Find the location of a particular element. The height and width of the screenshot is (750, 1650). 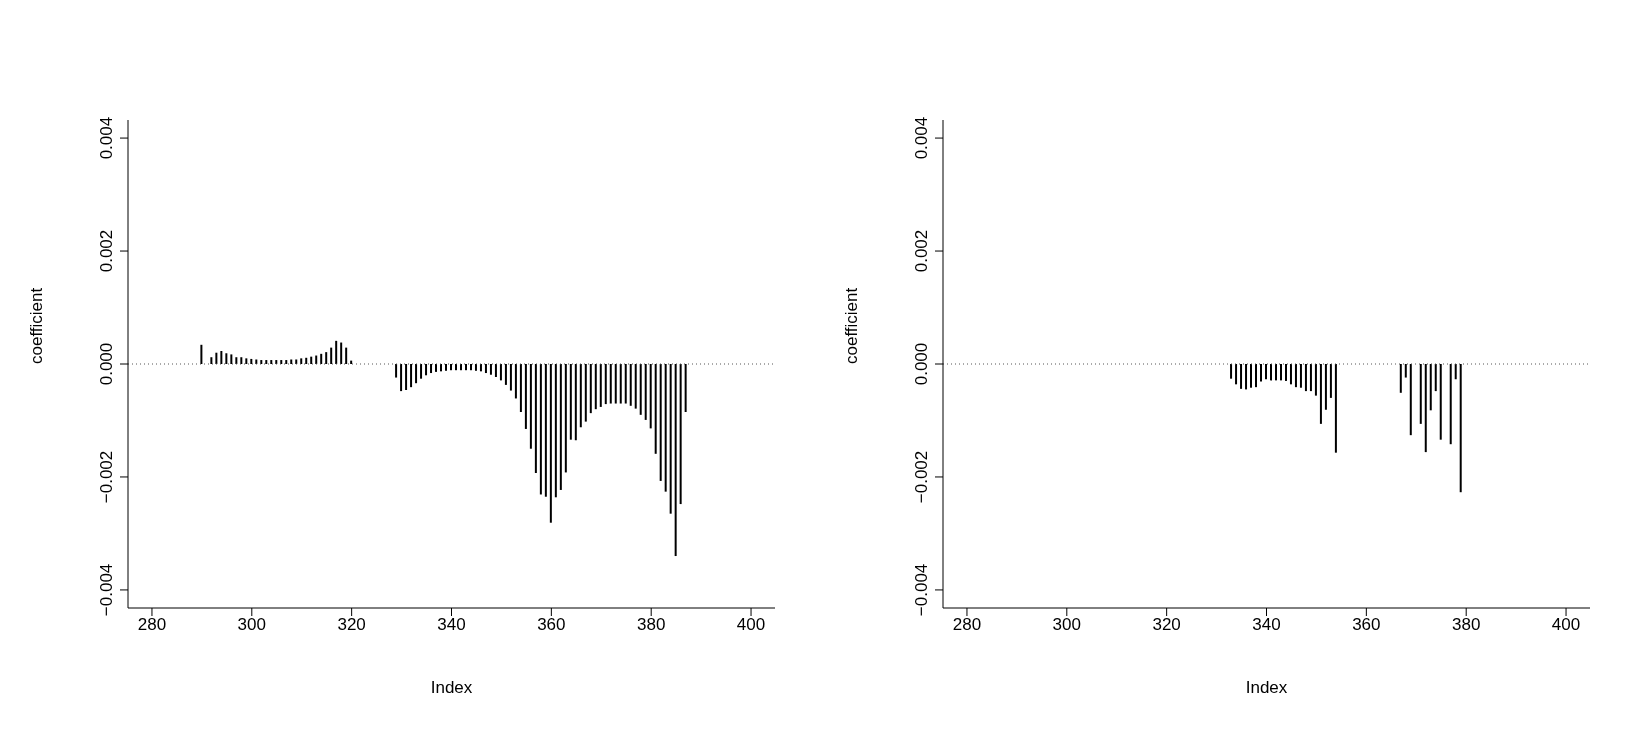

x-tick-label: 320 is located at coordinates (351, 625).